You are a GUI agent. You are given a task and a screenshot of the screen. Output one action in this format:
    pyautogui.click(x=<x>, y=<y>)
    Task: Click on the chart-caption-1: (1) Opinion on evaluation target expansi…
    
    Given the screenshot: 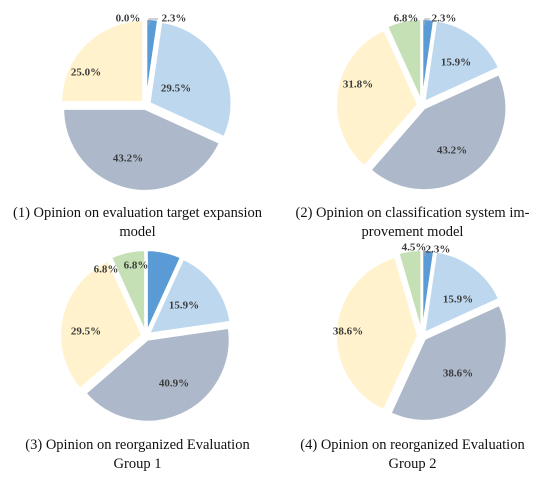 What is the action you would take?
    pyautogui.click(x=137, y=223)
    